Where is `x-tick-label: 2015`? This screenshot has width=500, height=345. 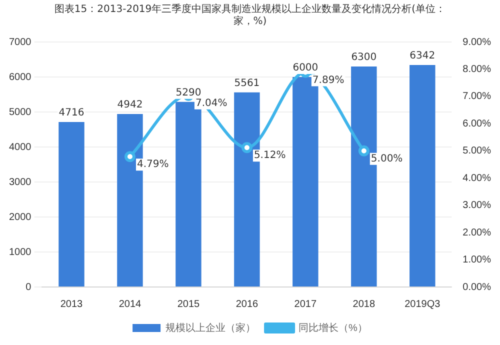
x-tick-label: 2015 is located at coordinates (188, 304).